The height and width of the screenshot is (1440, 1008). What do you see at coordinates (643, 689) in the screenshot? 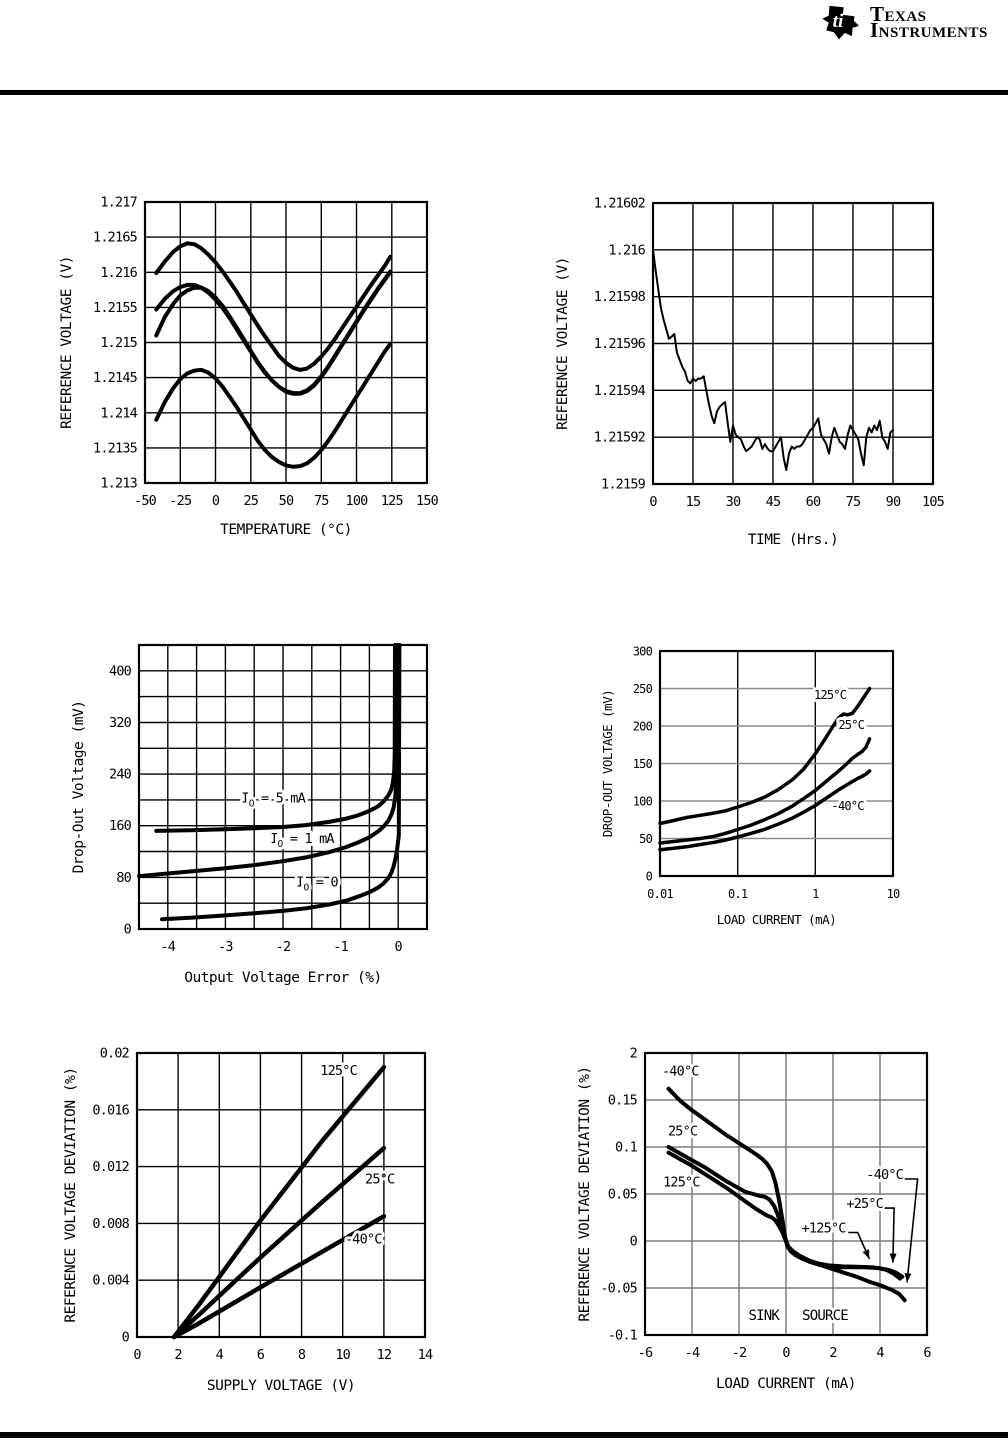
I see `y-tick-label: 250` at bounding box center [643, 689].